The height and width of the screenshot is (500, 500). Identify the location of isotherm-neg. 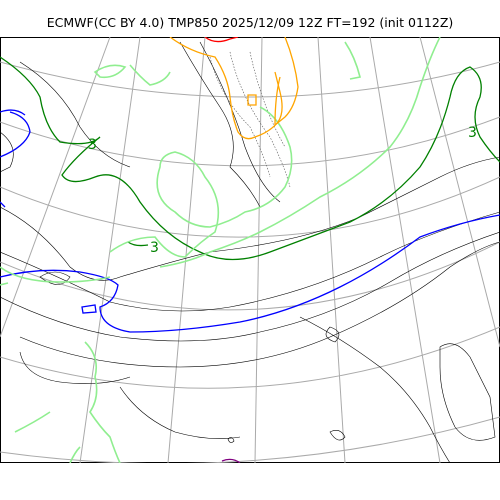
(231, 460).